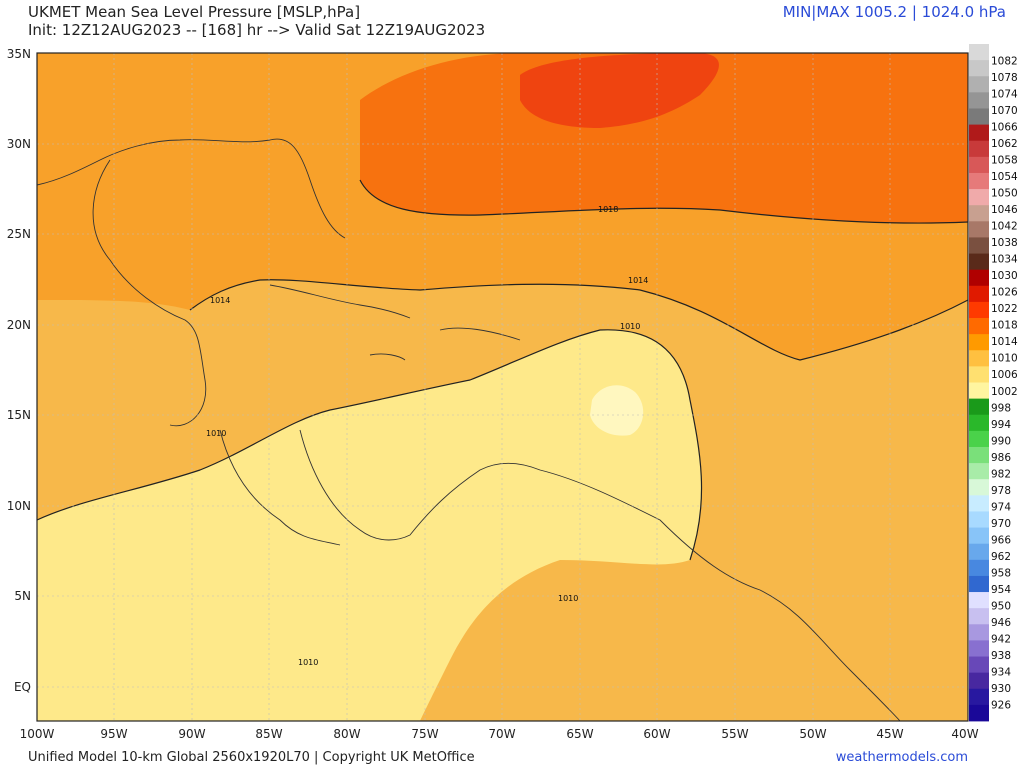  Describe the element at coordinates (480, 334) in the screenshot. I see `coastline-hispaniola` at that location.